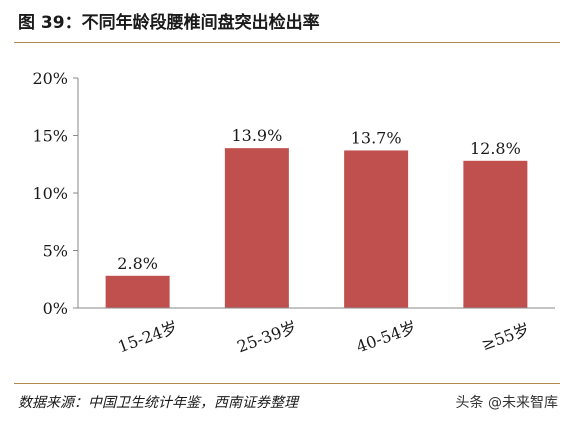 The height and width of the screenshot is (421, 572). I want to click on watermark: 头条 @未来智库, so click(506, 403).